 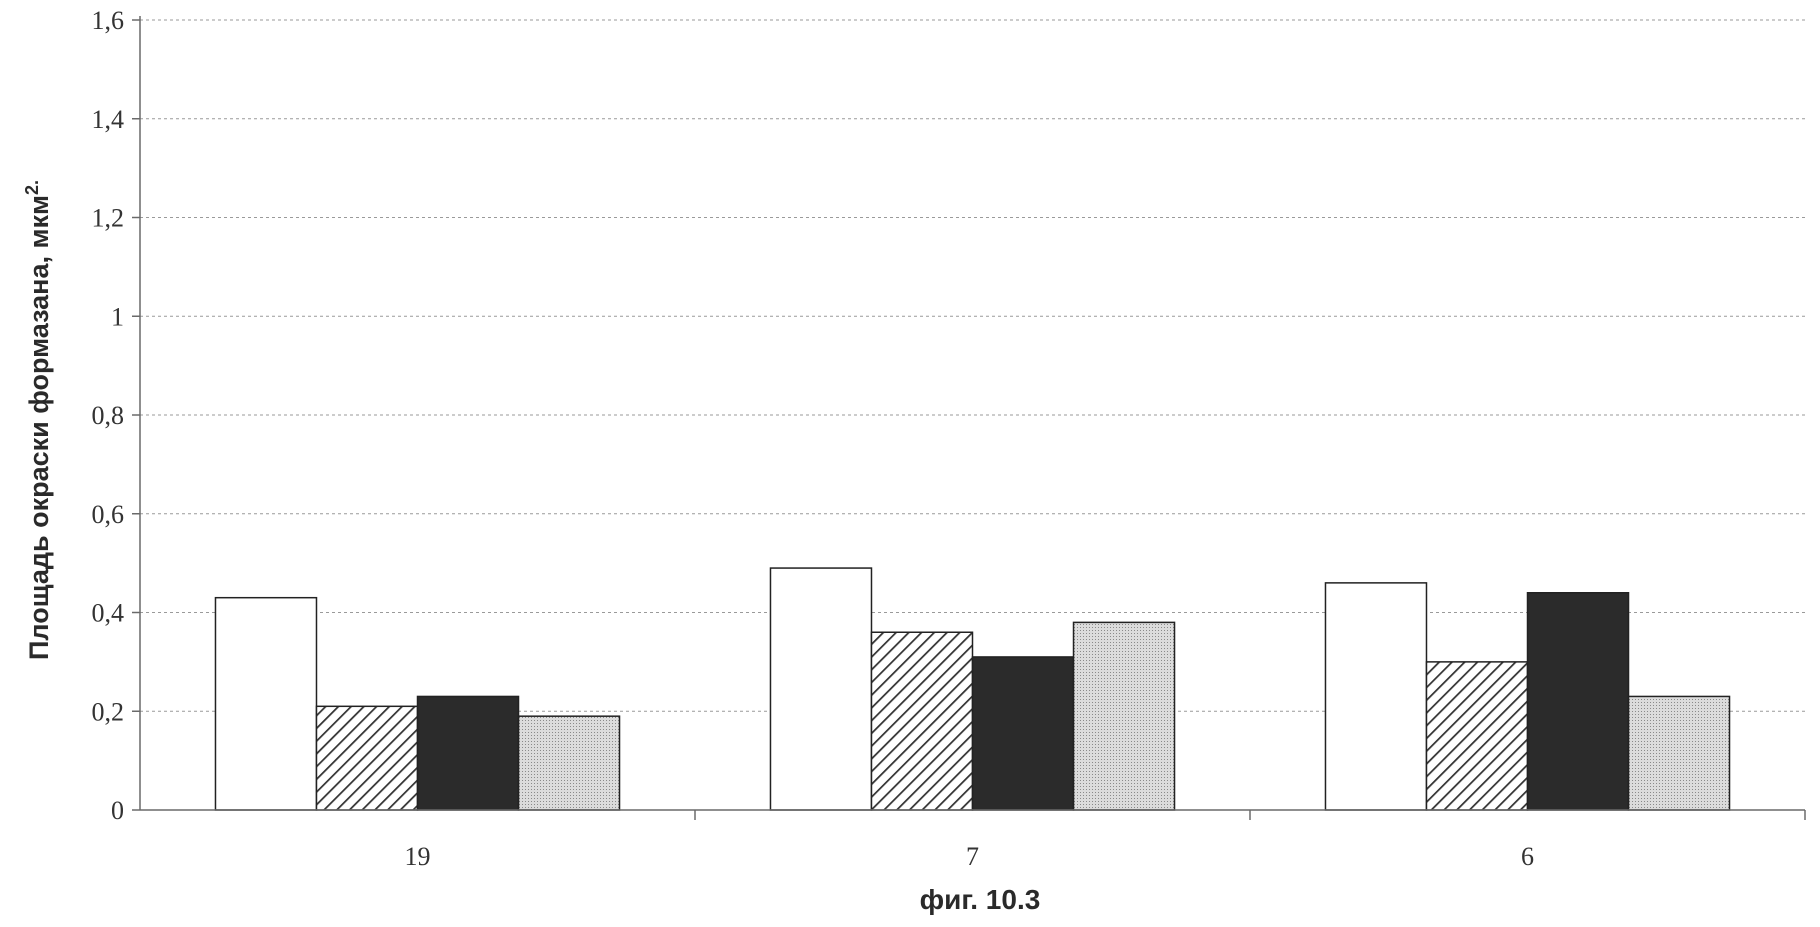 I want to click on figure-caption: фиг. 10.3, so click(x=980, y=899).